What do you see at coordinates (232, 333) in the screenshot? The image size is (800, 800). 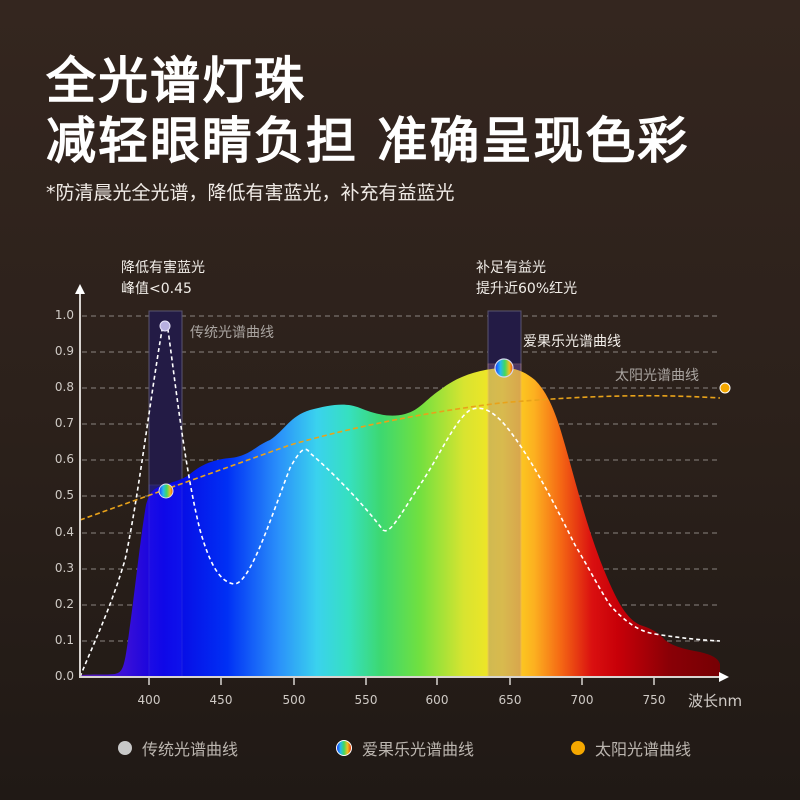 I see `label-traditional-curve: 传统光谱曲线` at bounding box center [232, 333].